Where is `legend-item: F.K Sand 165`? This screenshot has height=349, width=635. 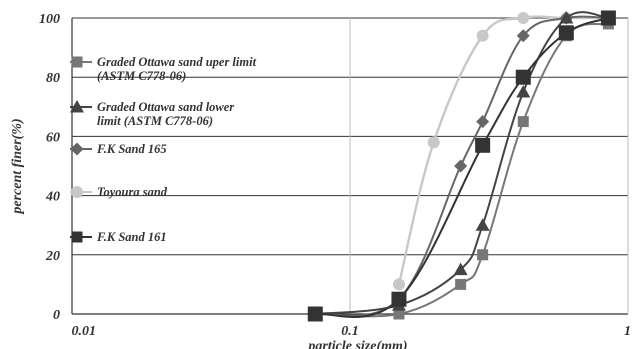
legend-item: F.K Sand 165 is located at coordinates (118, 149).